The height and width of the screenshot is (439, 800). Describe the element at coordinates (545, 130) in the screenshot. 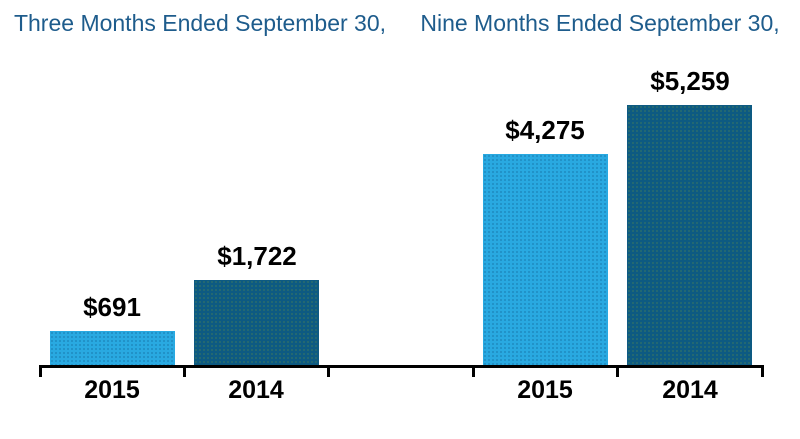

I see `bar-value-label: $4,275` at that location.